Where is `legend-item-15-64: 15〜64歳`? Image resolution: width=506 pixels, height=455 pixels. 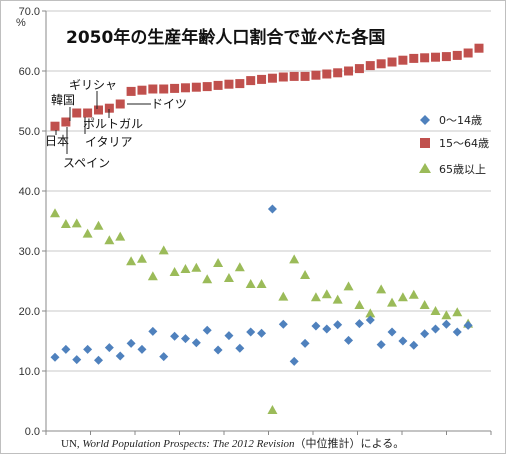 legend-item-15-64: 15〜64歳 is located at coordinates (454, 143).